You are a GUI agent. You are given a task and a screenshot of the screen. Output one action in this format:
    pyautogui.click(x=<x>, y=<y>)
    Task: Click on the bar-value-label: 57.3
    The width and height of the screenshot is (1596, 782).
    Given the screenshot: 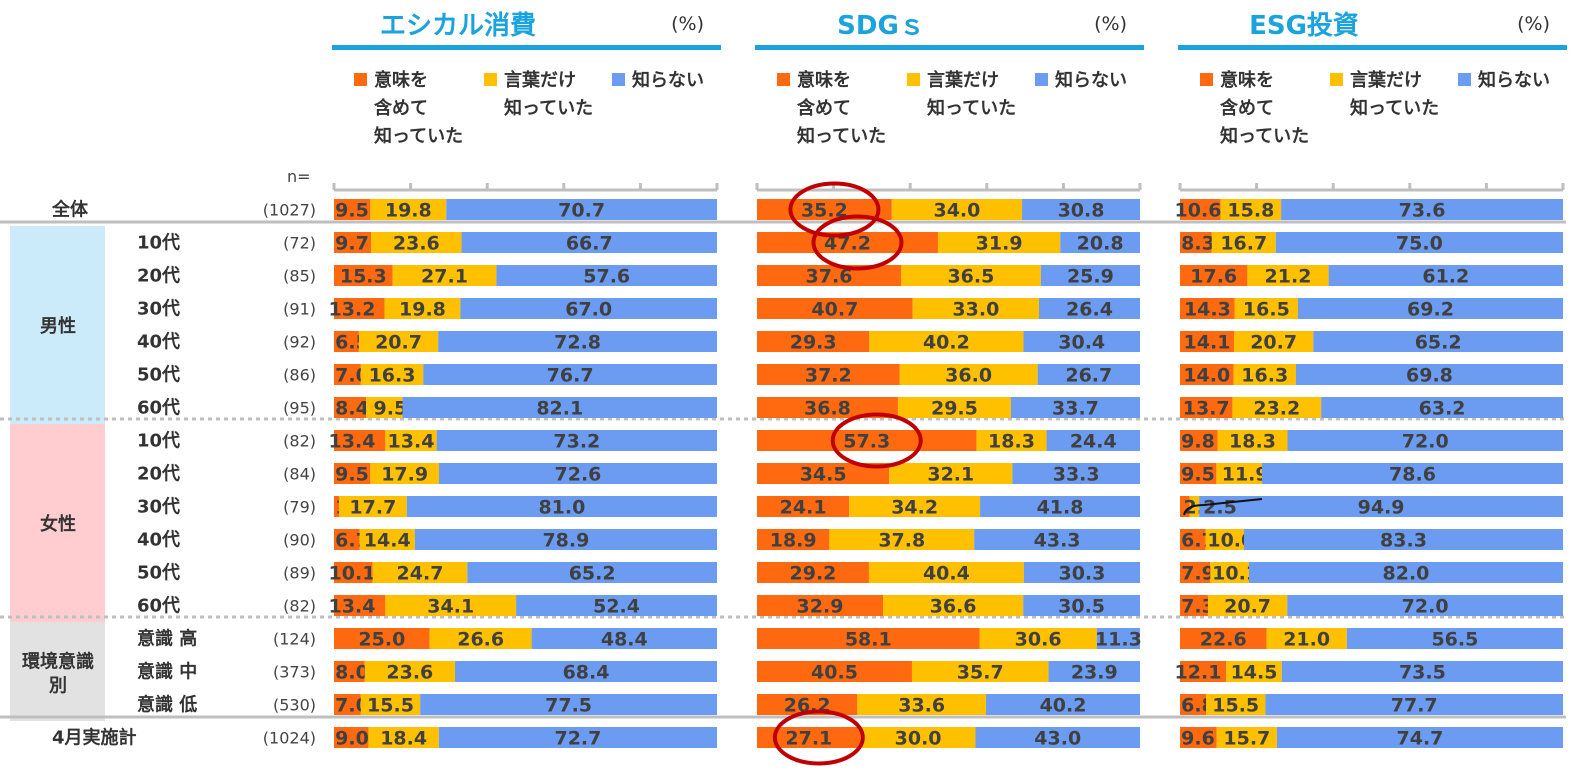 What is the action you would take?
    pyautogui.click(x=866, y=442)
    